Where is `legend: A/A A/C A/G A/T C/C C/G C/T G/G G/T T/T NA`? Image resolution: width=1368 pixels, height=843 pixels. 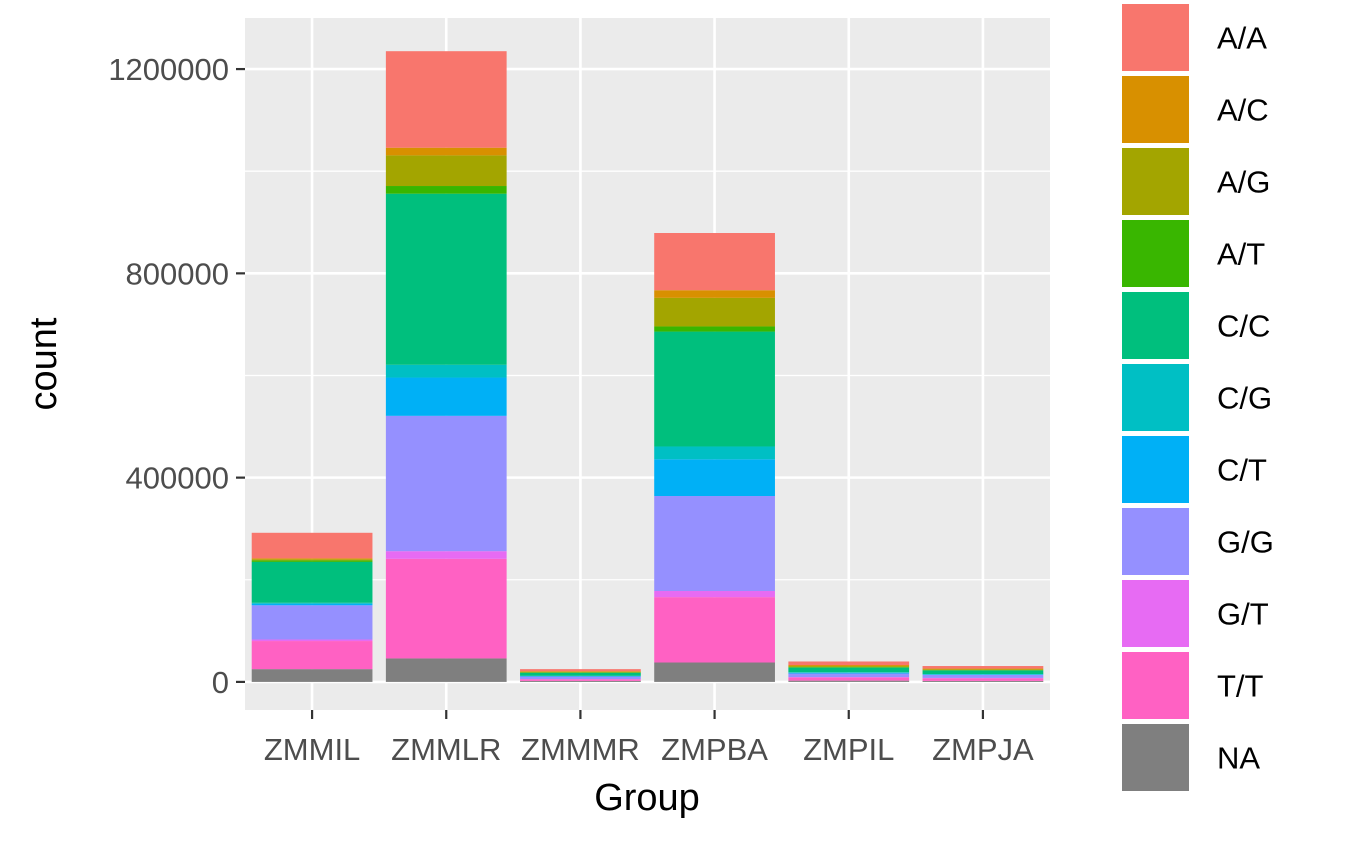
legend: A/A A/C A/G A/T C/C C/G C/T G/G G/T T/T NA is located at coordinates (1198, 397).